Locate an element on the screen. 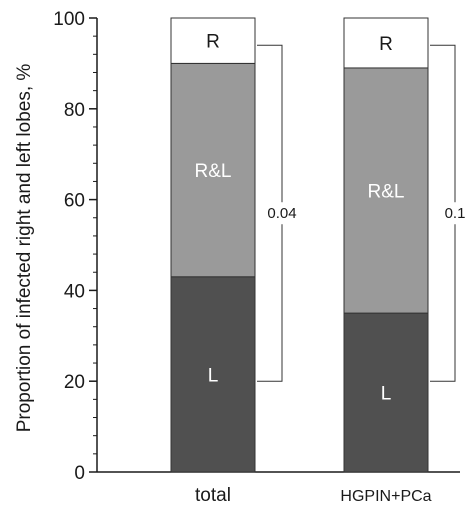 This screenshot has height=506, width=473. x-category-label: HGPIN+PCa is located at coordinates (385, 496).